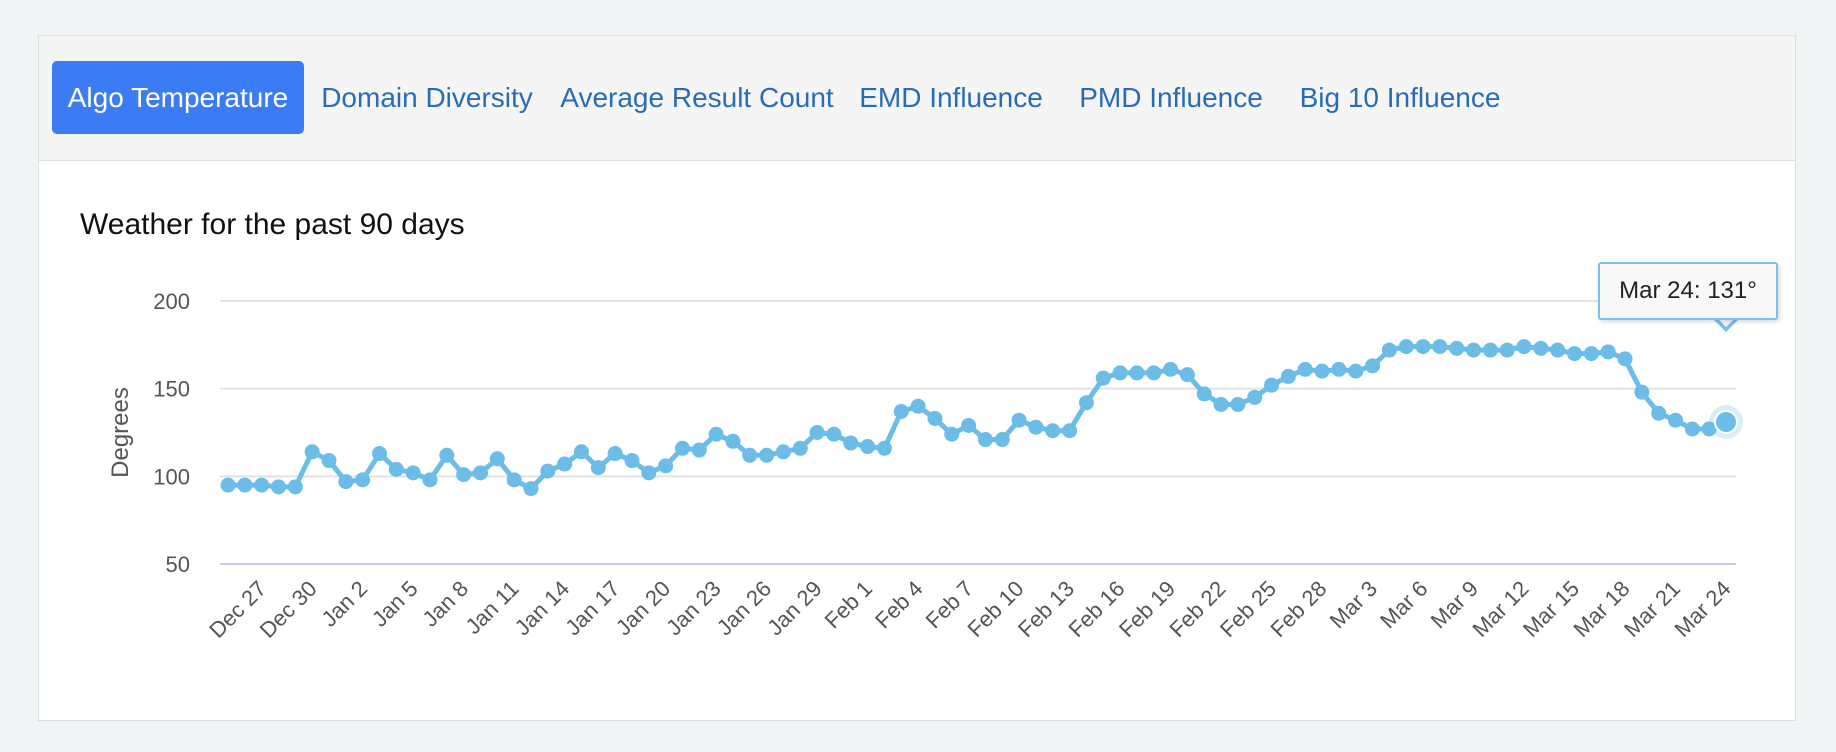 Image resolution: width=1836 pixels, height=752 pixels. Describe the element at coordinates (1726, 322) in the screenshot. I see `tooltip-arrow-inner` at that location.